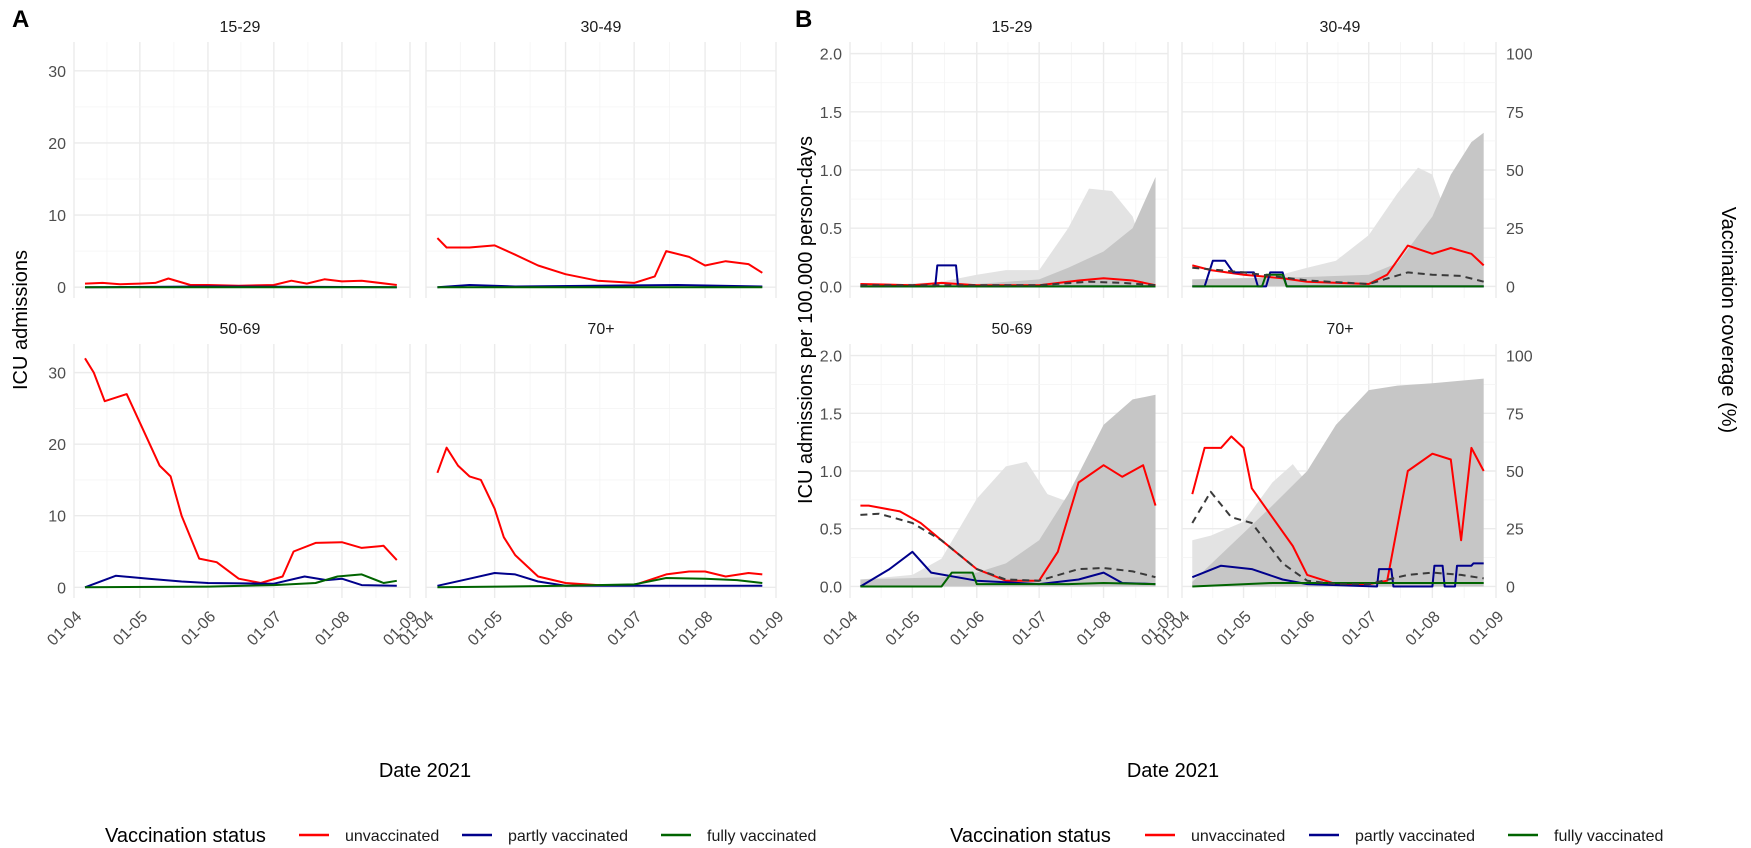 This screenshot has height=848, width=1751. I want to click on panel-b-facet-50-69-line-partly-vaccinated, so click(1007, 569).